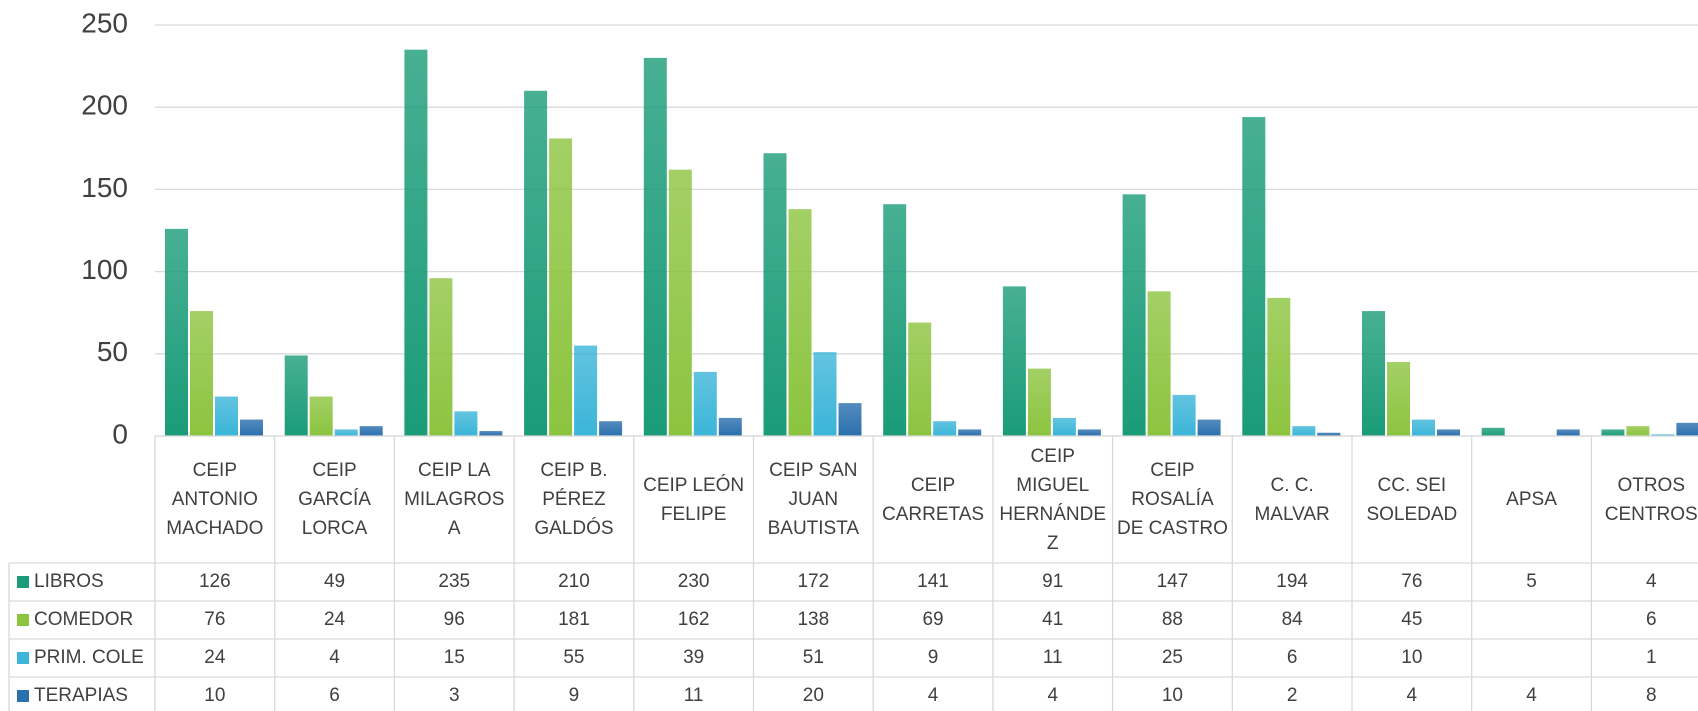 The height and width of the screenshot is (711, 1698). Describe the element at coordinates (104, 269) in the screenshot. I see `y-tick-label: 100` at that location.